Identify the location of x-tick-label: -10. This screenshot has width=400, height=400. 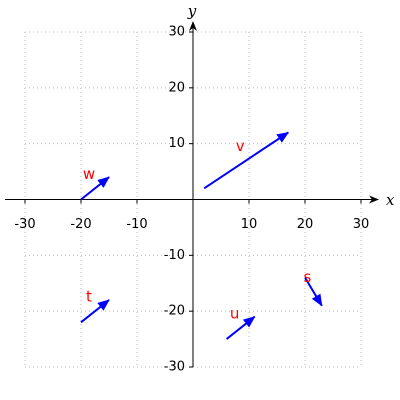
(136, 224).